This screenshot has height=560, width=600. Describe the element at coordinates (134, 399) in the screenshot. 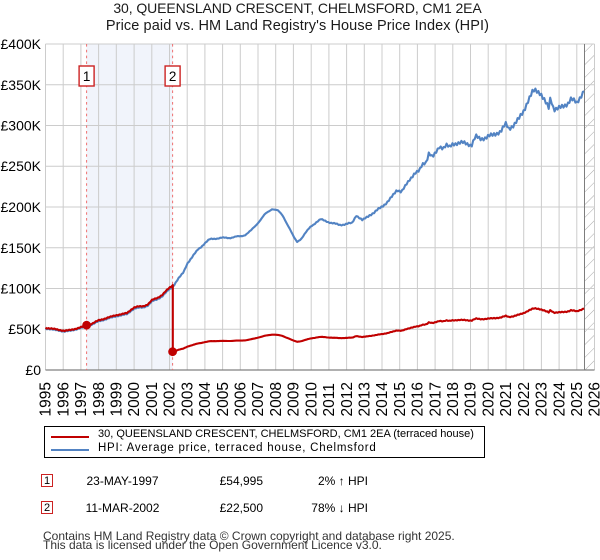

I see `svg-text: 2000` at that location.